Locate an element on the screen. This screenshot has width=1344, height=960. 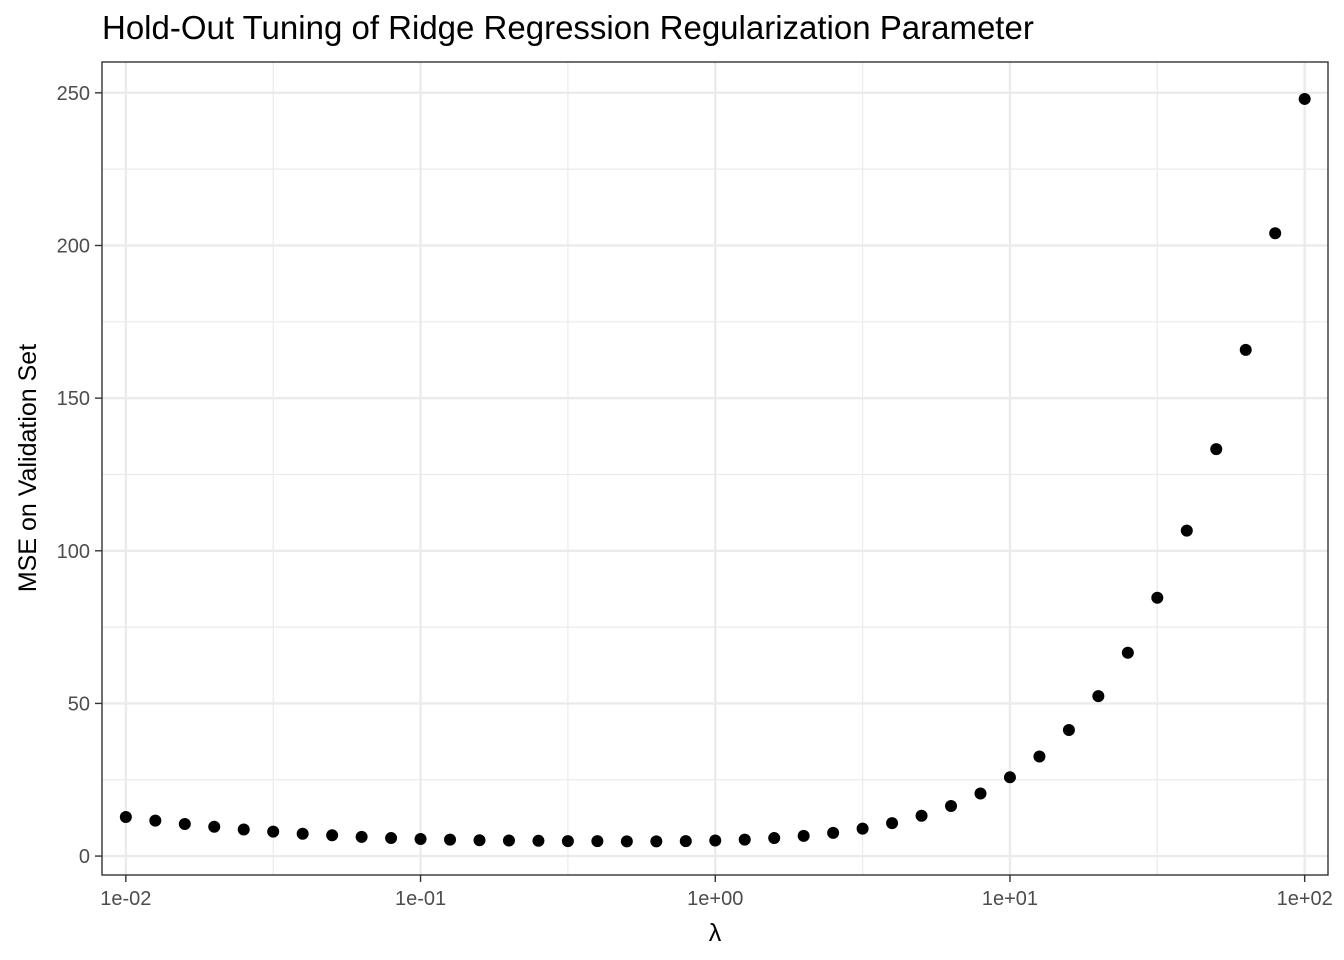
x-tick-label: 1e-01 is located at coordinates (420, 899).